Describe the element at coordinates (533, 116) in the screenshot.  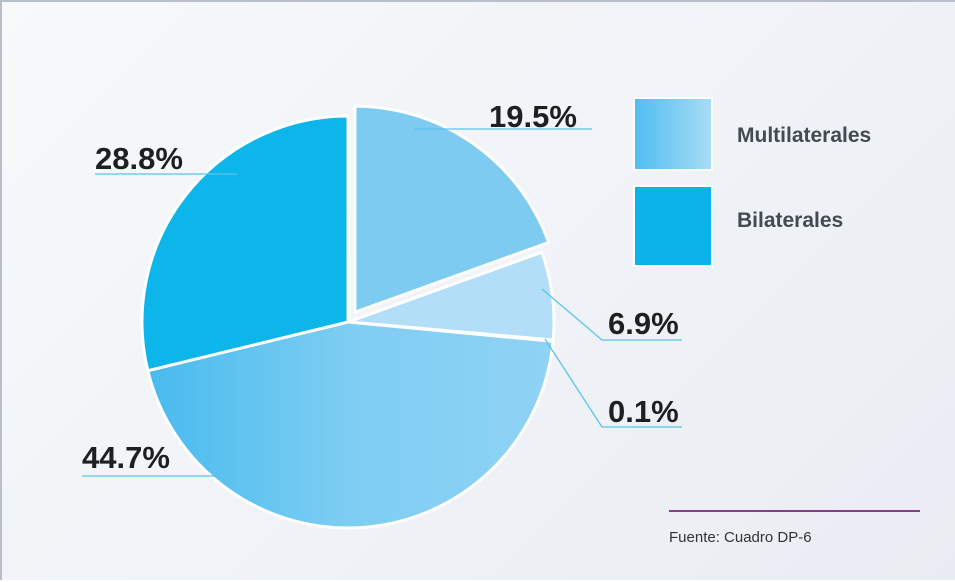
I see `slice-label-0: 19.5%` at that location.